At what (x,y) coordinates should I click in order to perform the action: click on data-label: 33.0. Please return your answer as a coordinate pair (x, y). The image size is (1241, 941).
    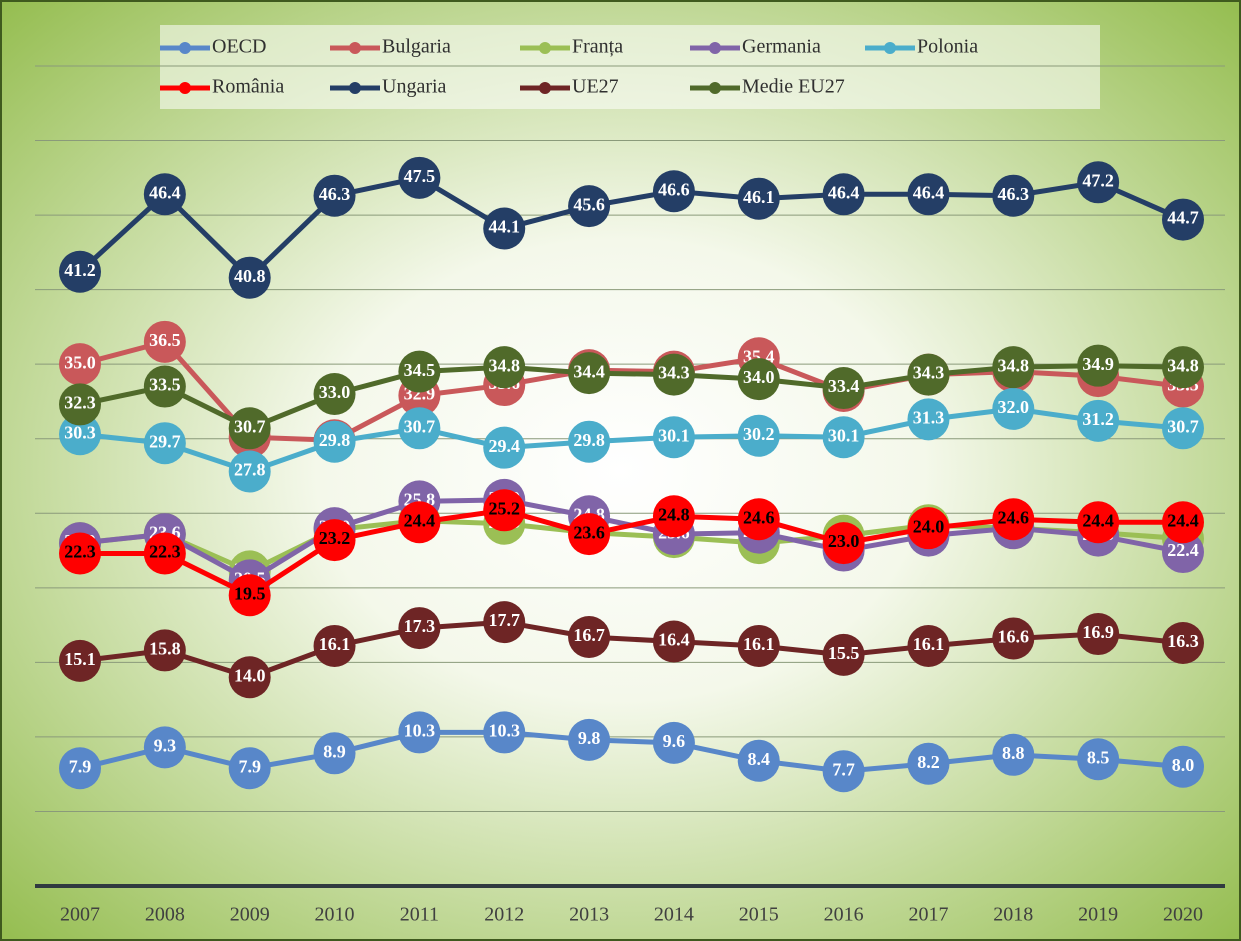
    Looking at the image, I should click on (335, 392).